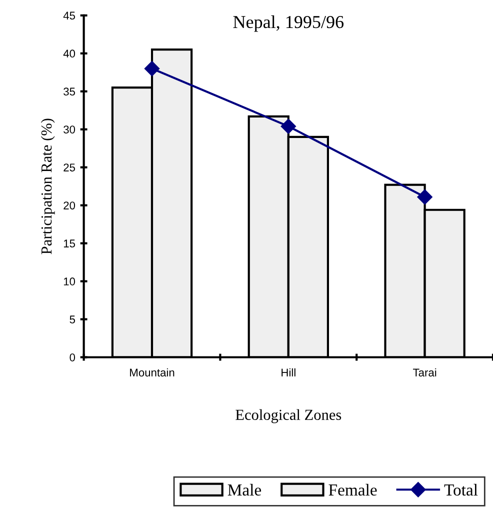 This screenshot has height=514, width=493. What do you see at coordinates (289, 416) in the screenshot?
I see `x-axis-title: Ecological Zones` at bounding box center [289, 416].